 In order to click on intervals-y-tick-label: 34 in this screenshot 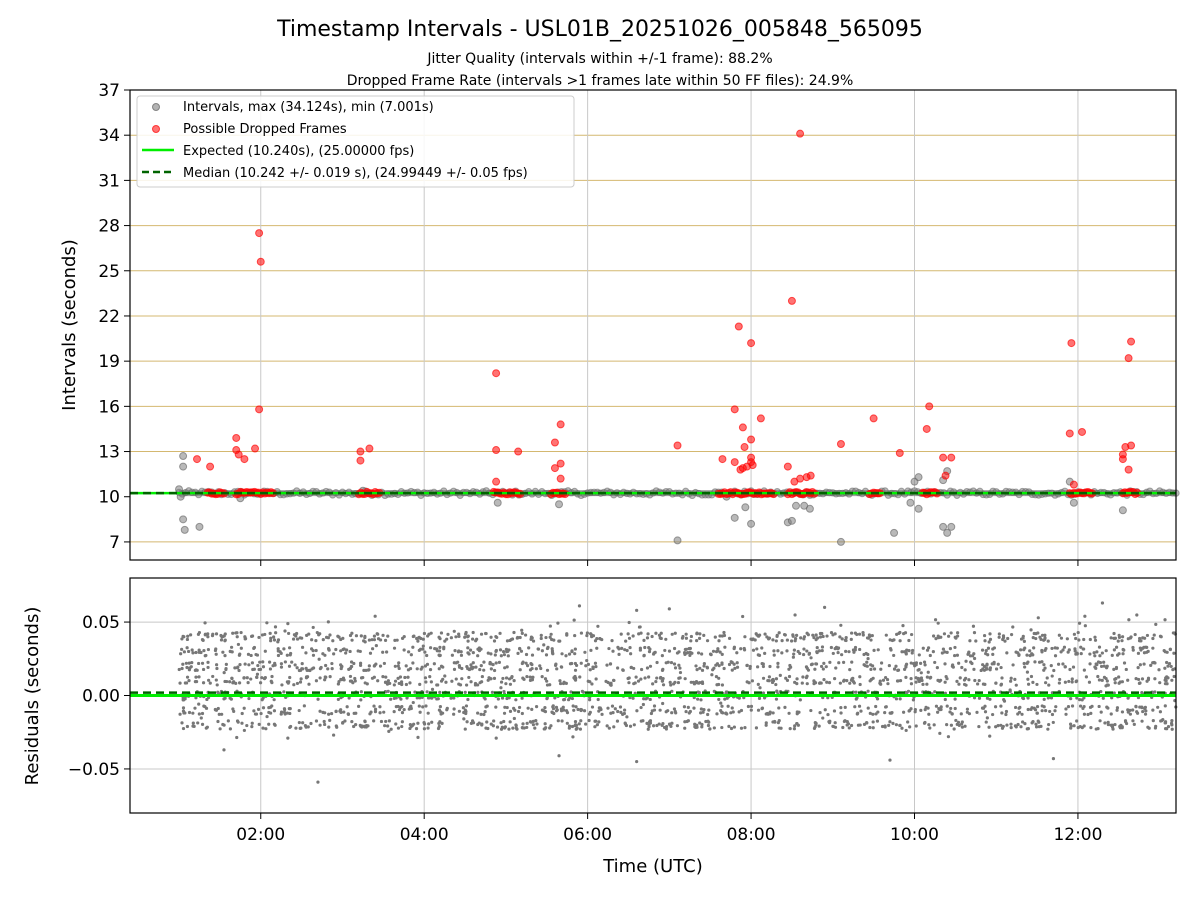, I will do `click(109, 136)`.